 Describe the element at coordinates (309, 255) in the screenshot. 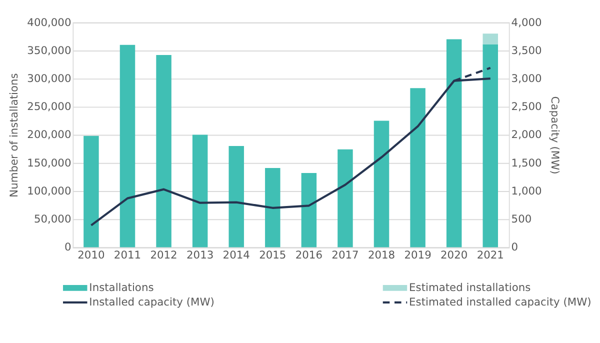

I see `x-tick-label: 2016` at that location.